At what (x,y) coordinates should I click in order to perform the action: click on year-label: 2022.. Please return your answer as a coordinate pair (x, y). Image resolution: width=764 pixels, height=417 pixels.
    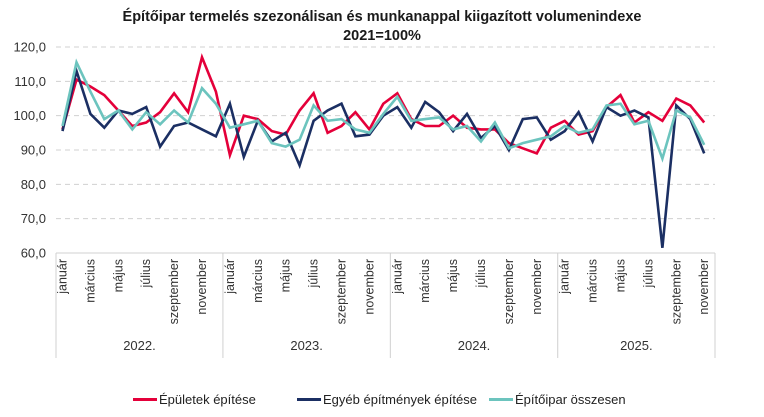
    Looking at the image, I should click on (139, 345).